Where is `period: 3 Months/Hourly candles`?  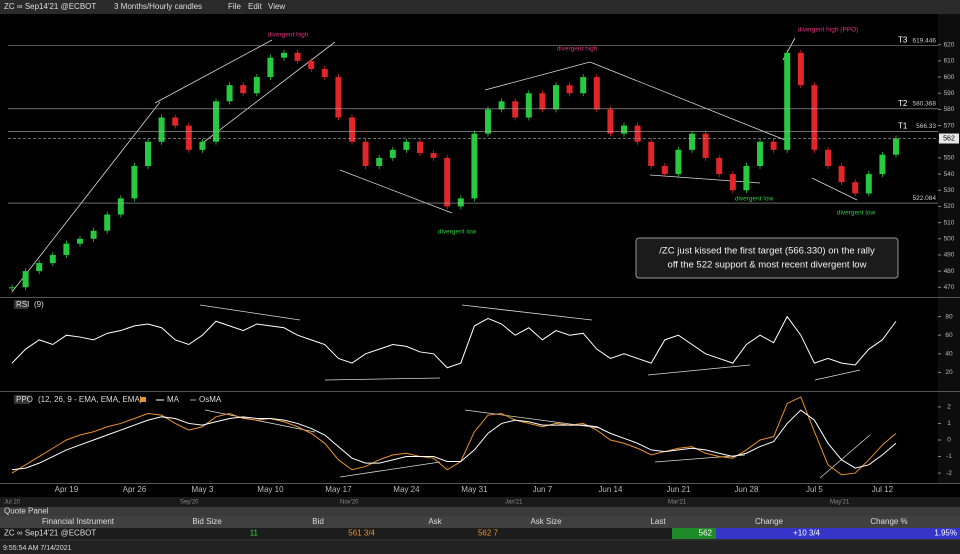
period: 3 Months/Hourly candles is located at coordinates (158, 6).